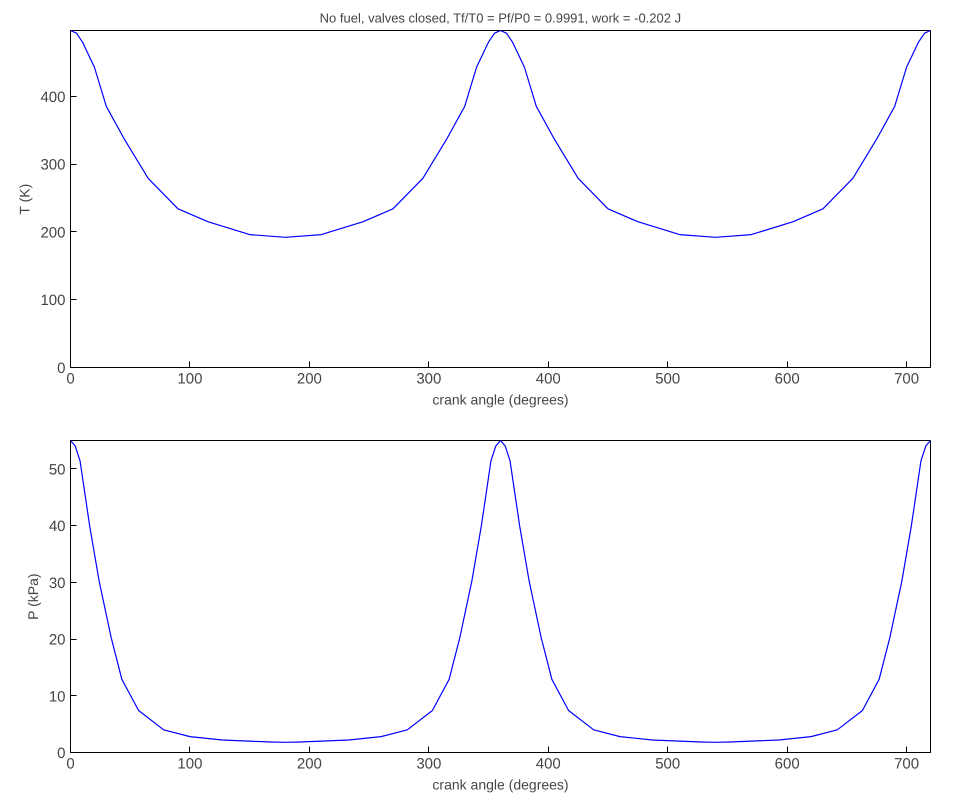  What do you see at coordinates (57, 527) in the screenshot?
I see `y-tick-label: 40` at bounding box center [57, 527].